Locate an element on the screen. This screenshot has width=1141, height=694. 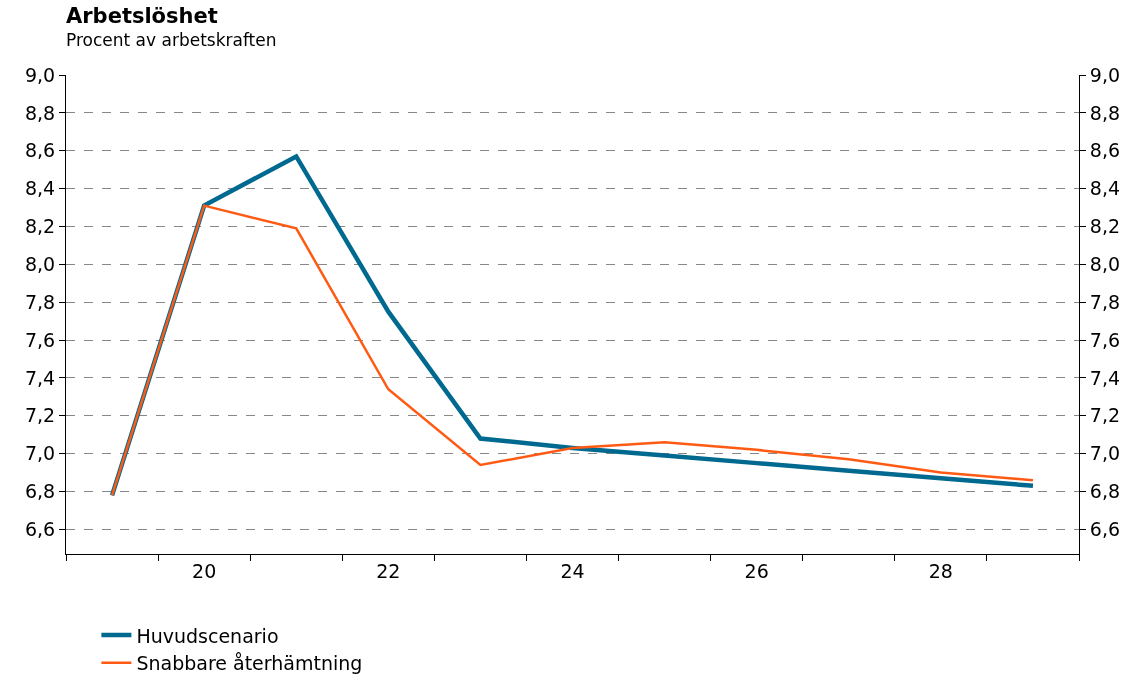
y-tick-label: 8,0 is located at coordinates (40, 263).